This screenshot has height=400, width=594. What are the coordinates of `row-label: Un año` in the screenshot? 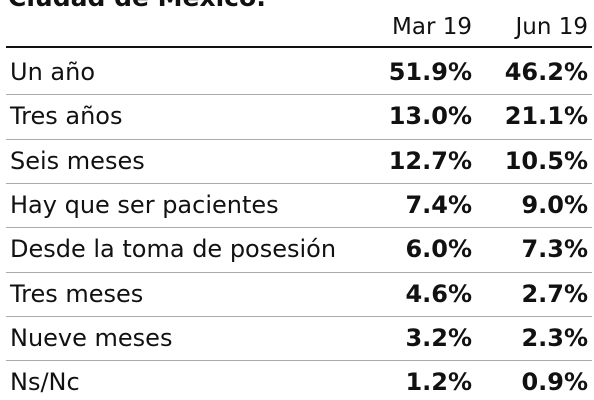 It's located at (53, 72).